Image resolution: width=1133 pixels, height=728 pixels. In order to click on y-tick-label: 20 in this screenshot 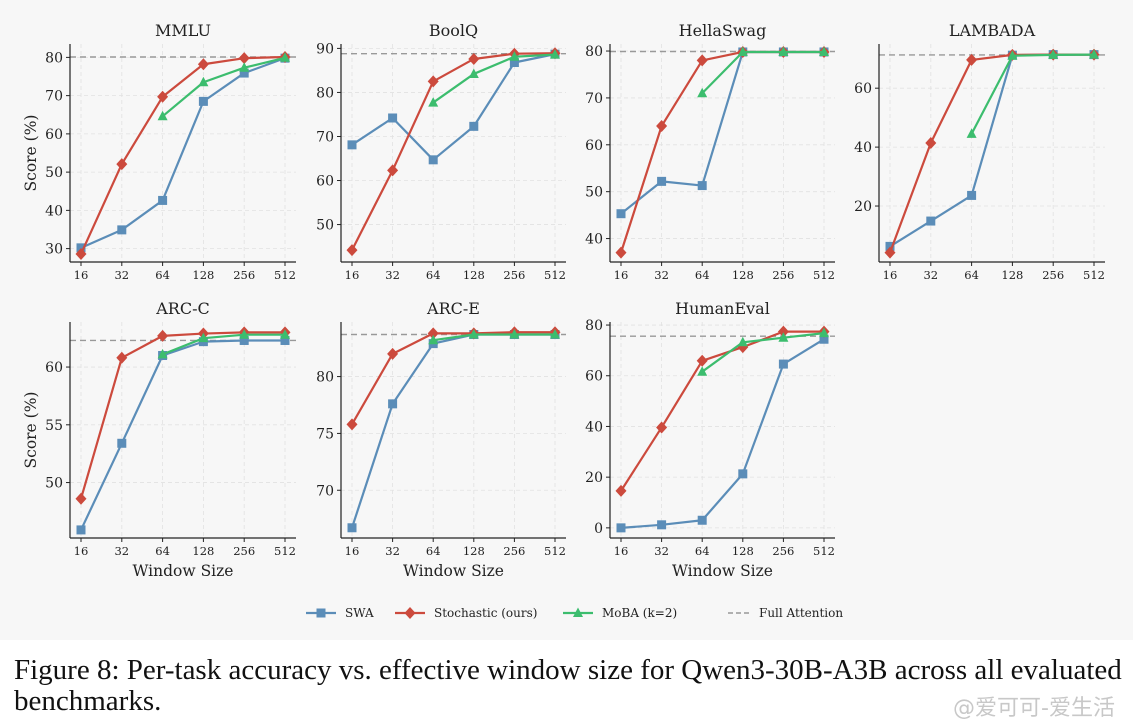, I will do `click(594, 478)`.